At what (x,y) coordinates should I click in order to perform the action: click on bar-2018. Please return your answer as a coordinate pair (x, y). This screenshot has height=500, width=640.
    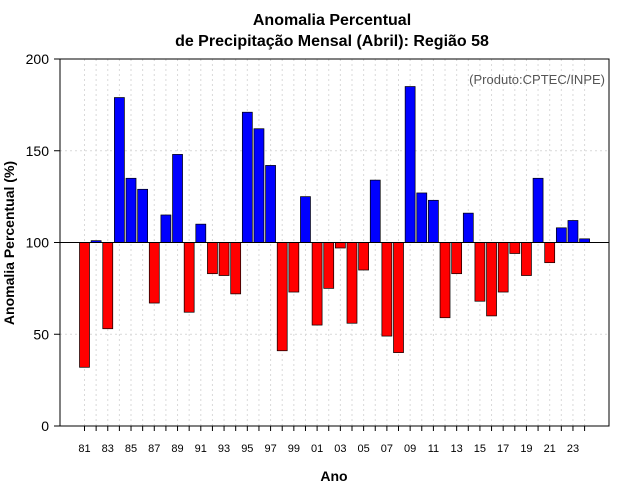
    Looking at the image, I should click on (515, 248).